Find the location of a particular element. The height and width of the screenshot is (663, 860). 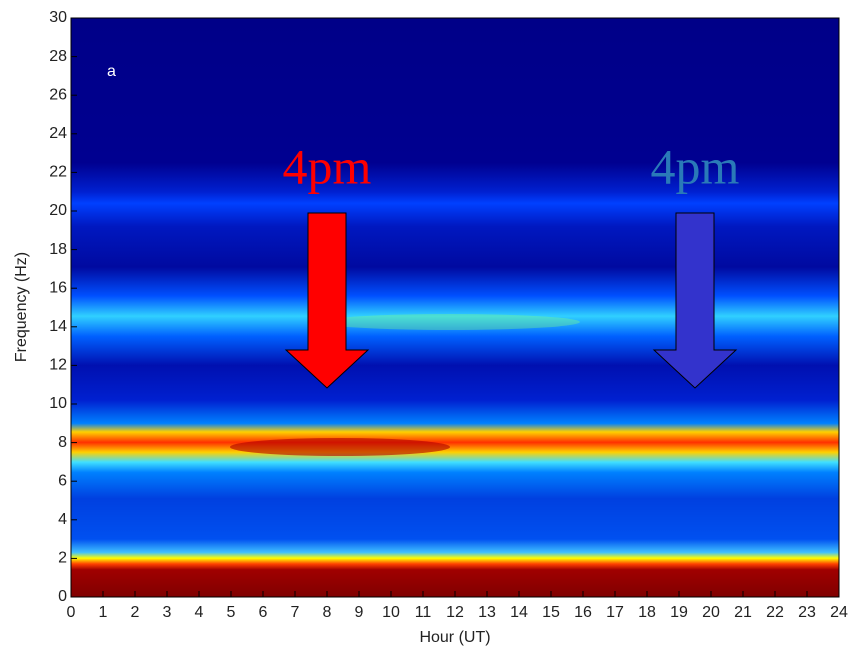

x-tick-label: 19 is located at coordinates (679, 612).